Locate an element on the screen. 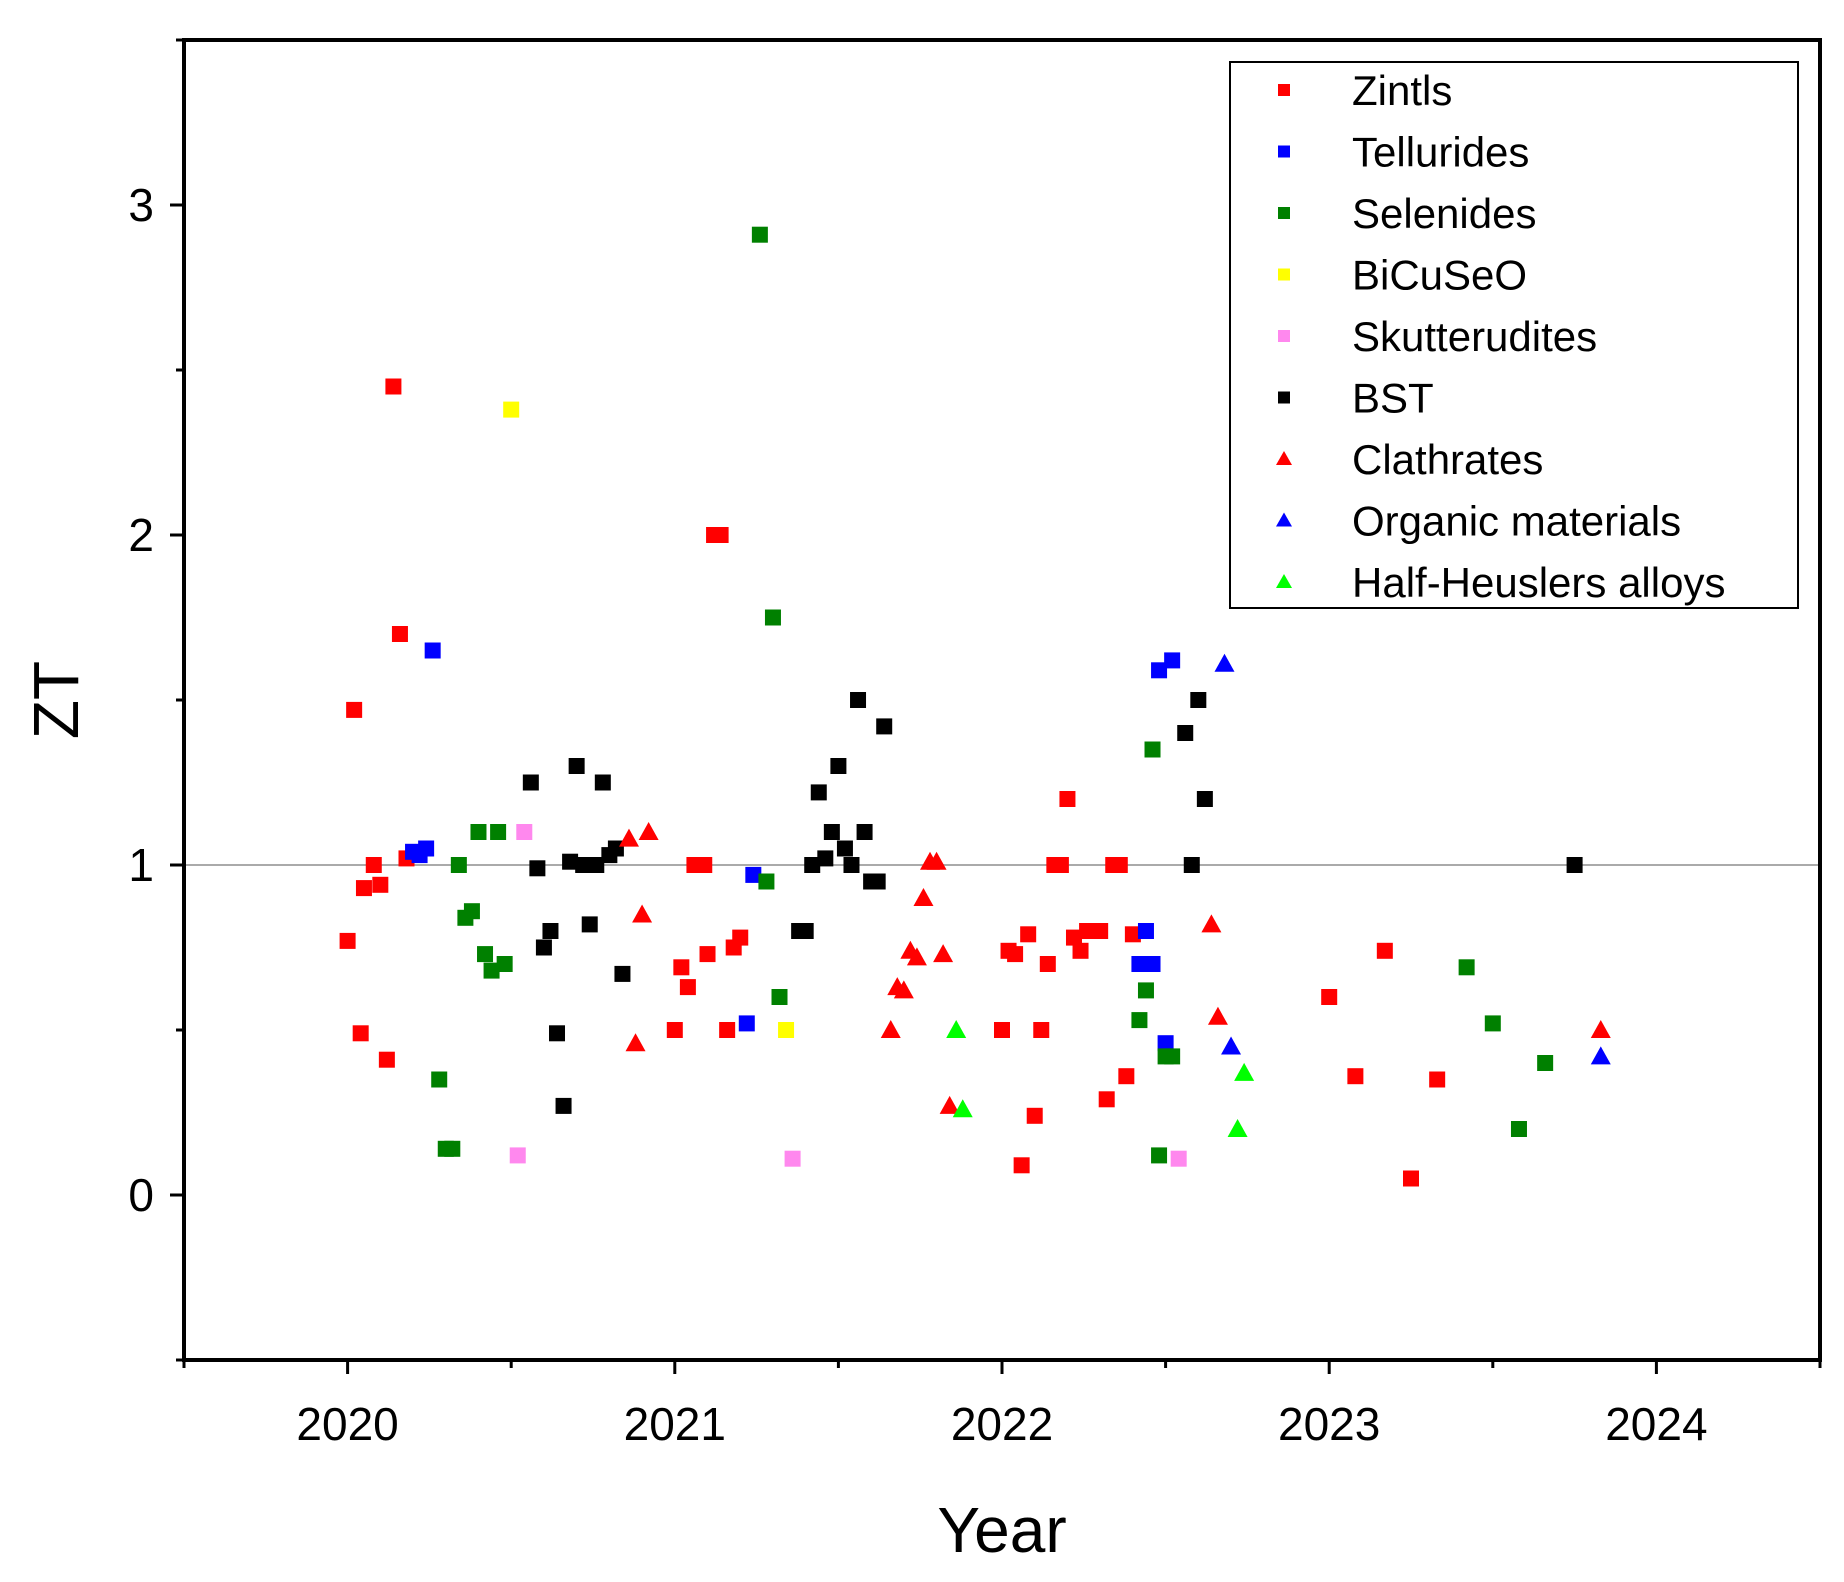 This screenshot has height=1582, width=1844. y-tick-label: 0 is located at coordinates (141, 1195).